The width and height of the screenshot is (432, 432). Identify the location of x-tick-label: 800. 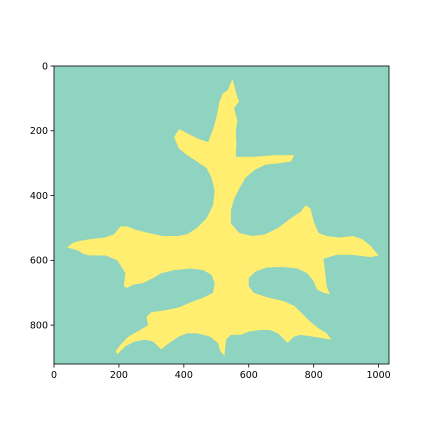
(314, 375).